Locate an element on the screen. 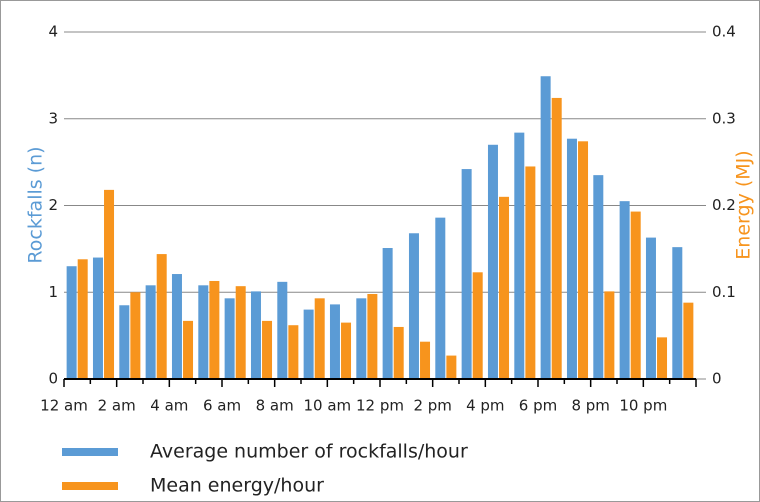 This screenshot has width=760, height=502. x-tick-label: 2 am is located at coordinates (117, 406).